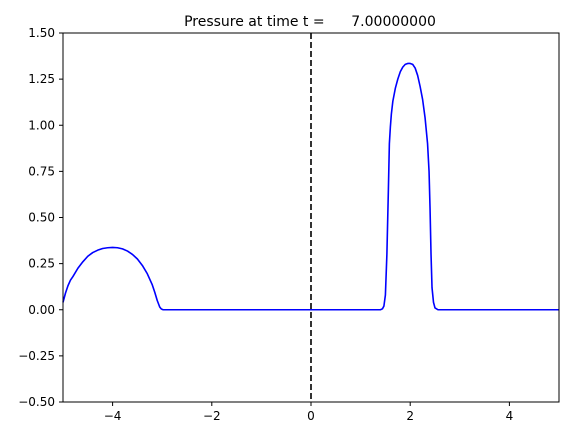  Describe the element at coordinates (510, 416) in the screenshot. I see `x-tick-label: 4` at that location.